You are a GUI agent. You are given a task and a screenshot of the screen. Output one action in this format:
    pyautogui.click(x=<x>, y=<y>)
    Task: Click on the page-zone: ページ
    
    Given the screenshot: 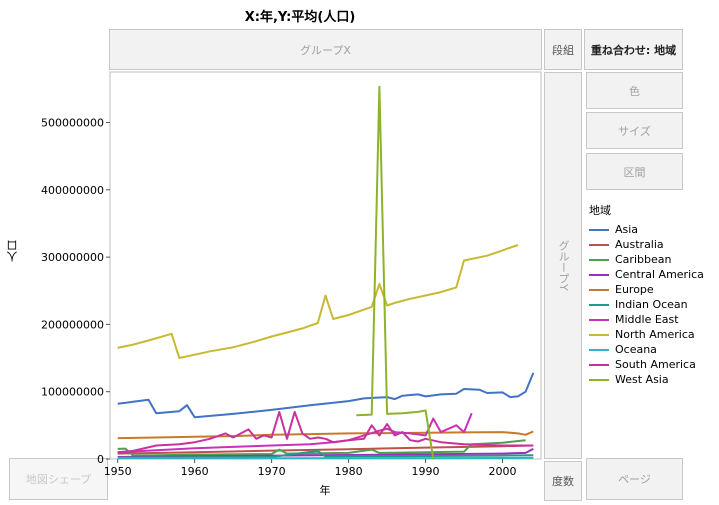 What is the action you would take?
    pyautogui.click(x=634, y=479)
    